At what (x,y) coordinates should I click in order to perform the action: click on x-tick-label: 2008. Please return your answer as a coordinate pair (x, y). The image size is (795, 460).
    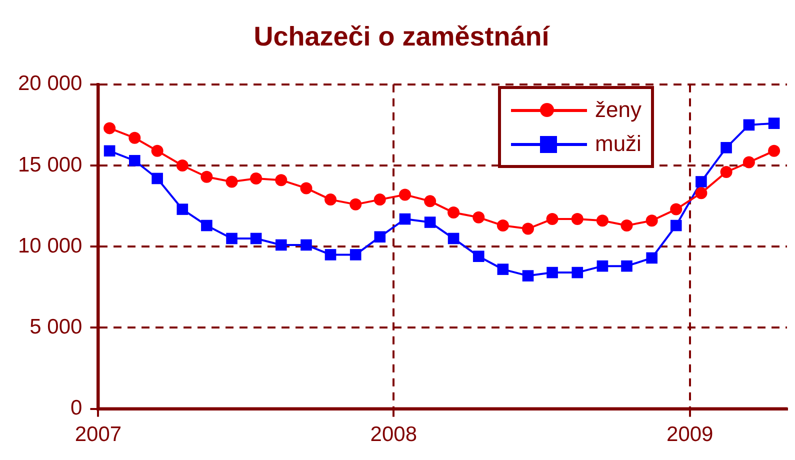
    Looking at the image, I should click on (394, 434).